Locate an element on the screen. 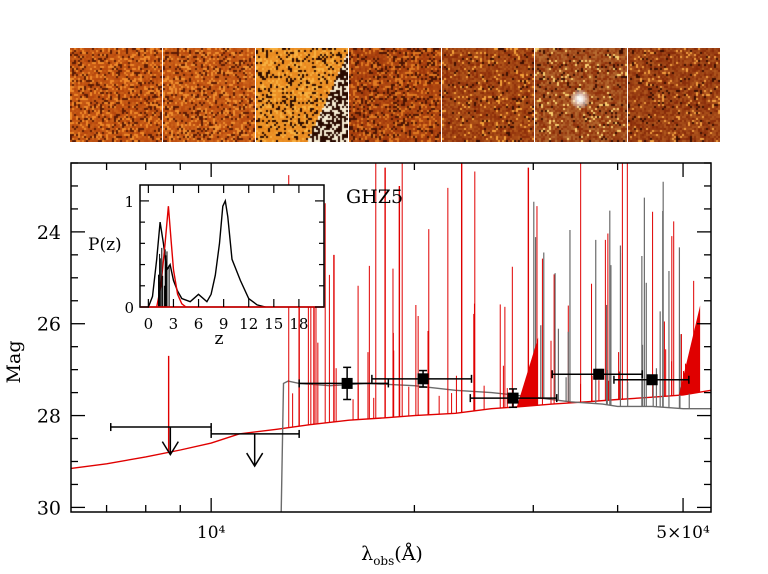 Image resolution: width=768 pixels, height=574 pixels. inset-x-tick-label: 6 is located at coordinates (199, 324).